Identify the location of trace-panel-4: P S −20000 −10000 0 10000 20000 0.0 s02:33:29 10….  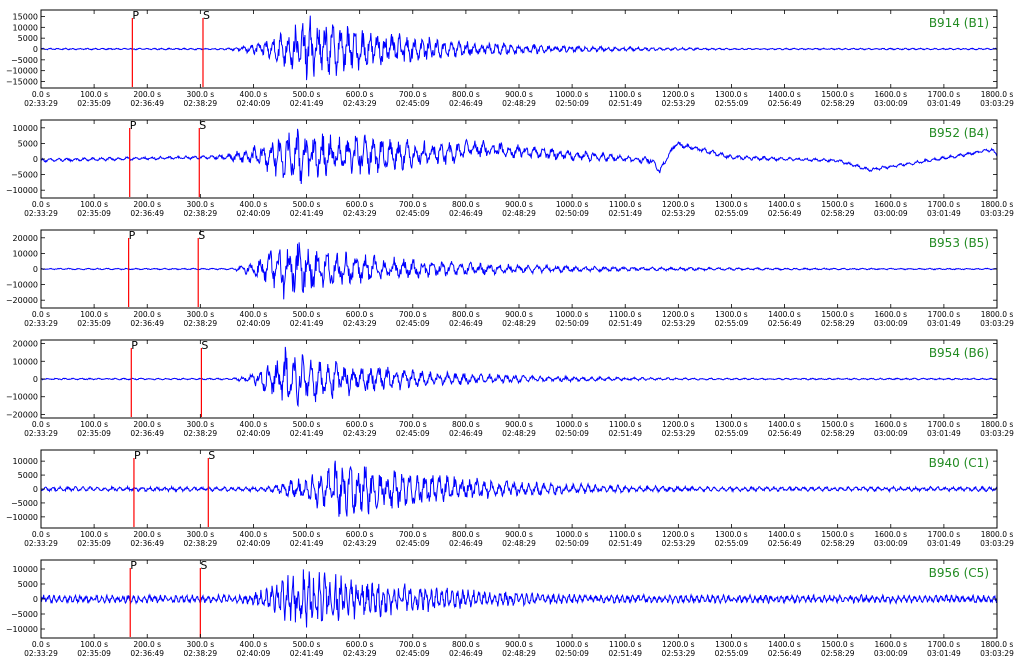
(510, 388).